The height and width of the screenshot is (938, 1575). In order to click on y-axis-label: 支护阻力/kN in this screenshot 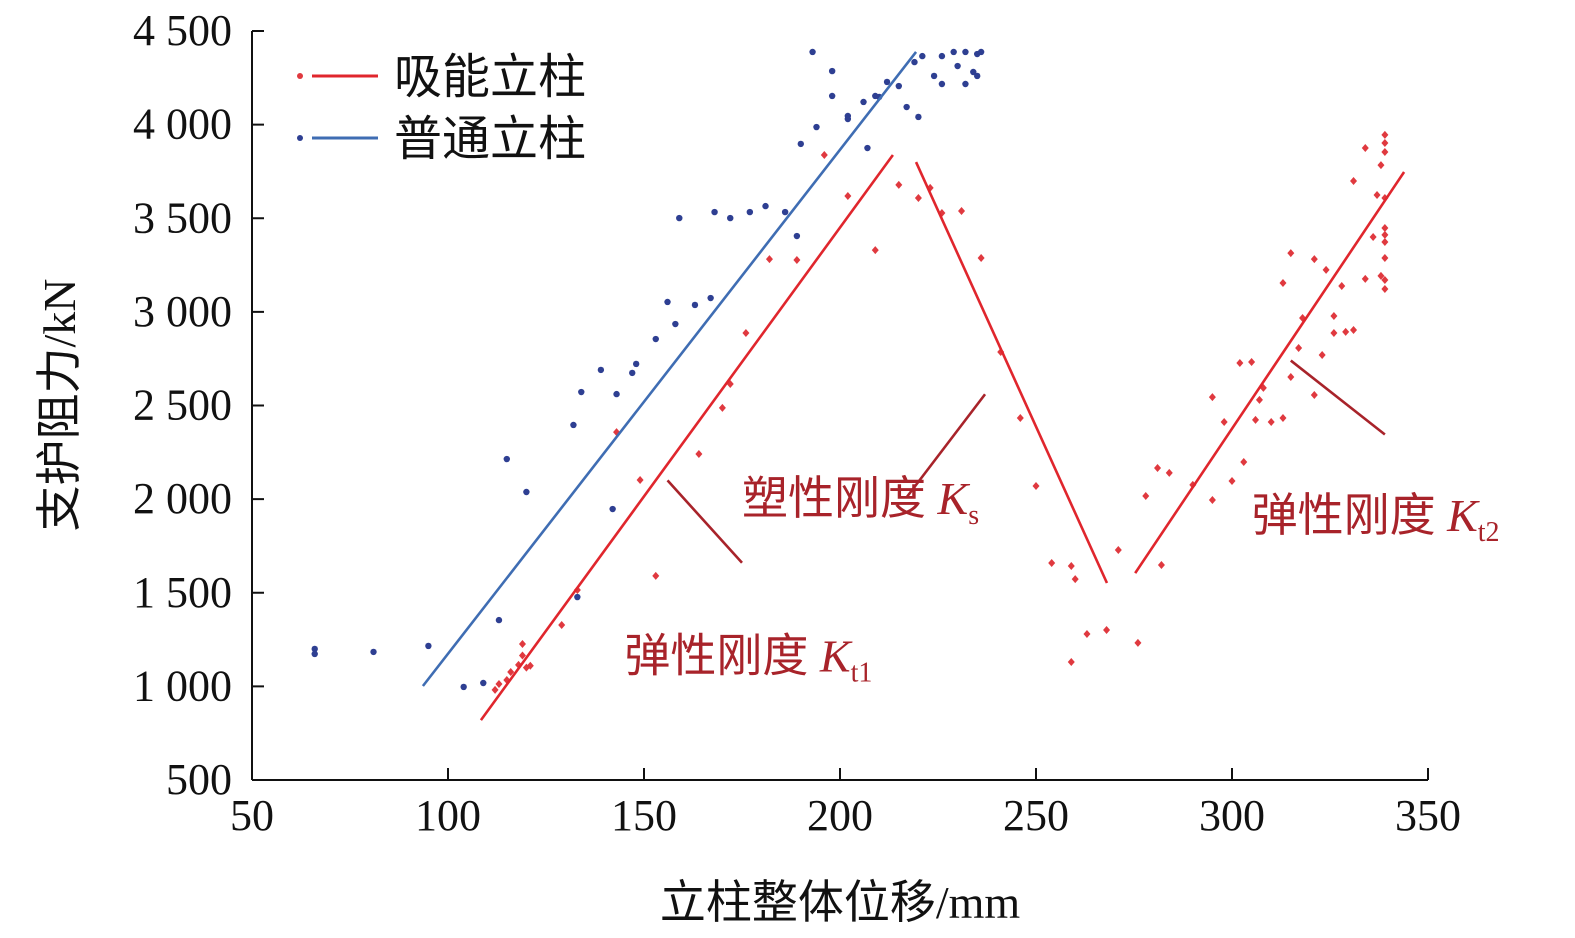, I will do `click(59, 405)`.